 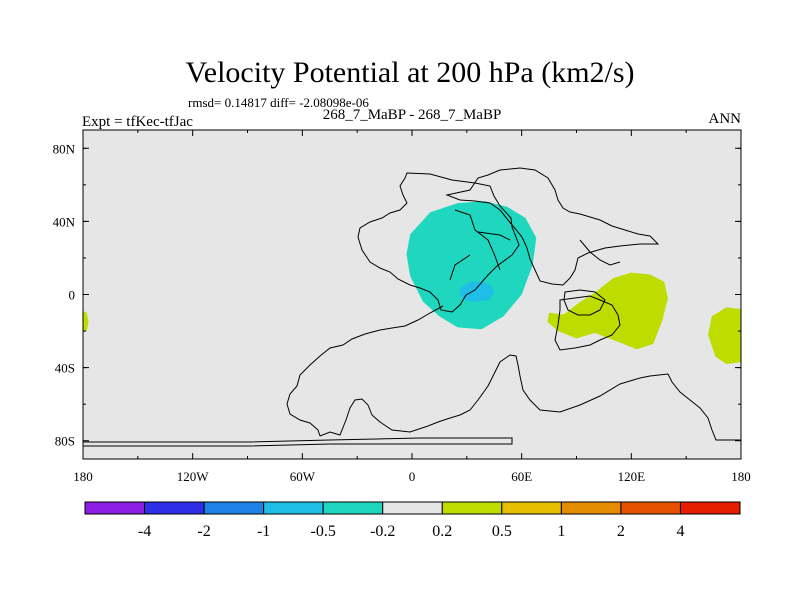 I want to click on x-tick-label-4: 60E, so click(x=521, y=476).